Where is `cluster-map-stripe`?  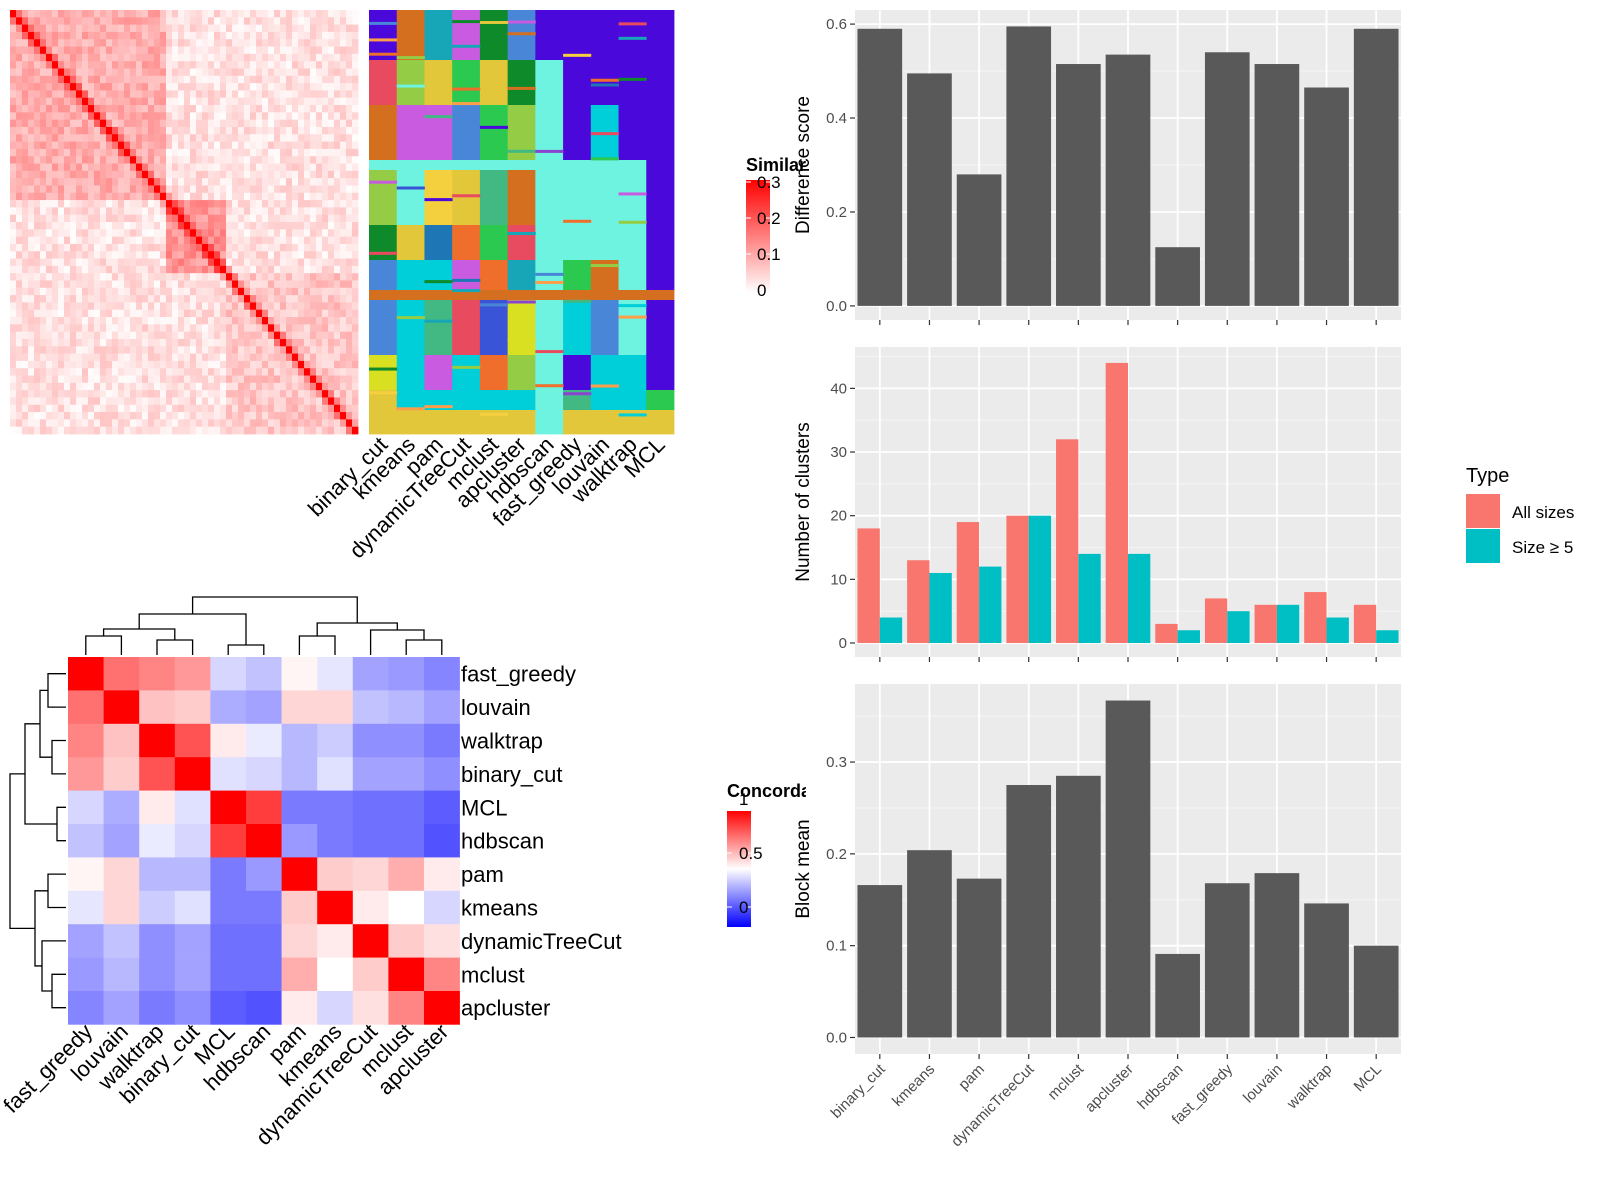 cluster-map-stripe is located at coordinates (521, 302).